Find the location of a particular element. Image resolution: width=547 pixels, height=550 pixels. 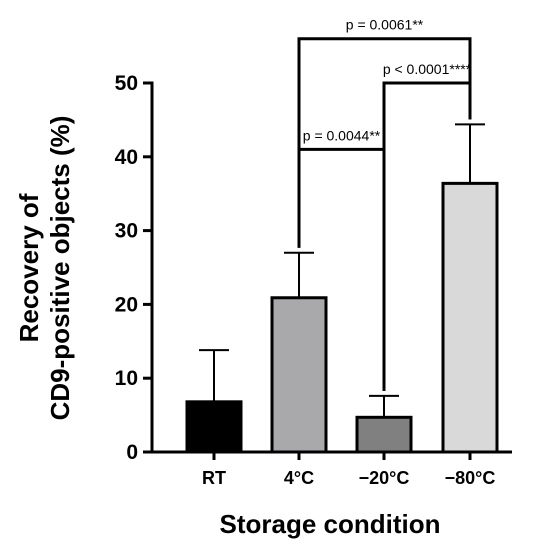

y-axis-title: Recovery of CD9-positive objects (%) is located at coordinates (44, 268).